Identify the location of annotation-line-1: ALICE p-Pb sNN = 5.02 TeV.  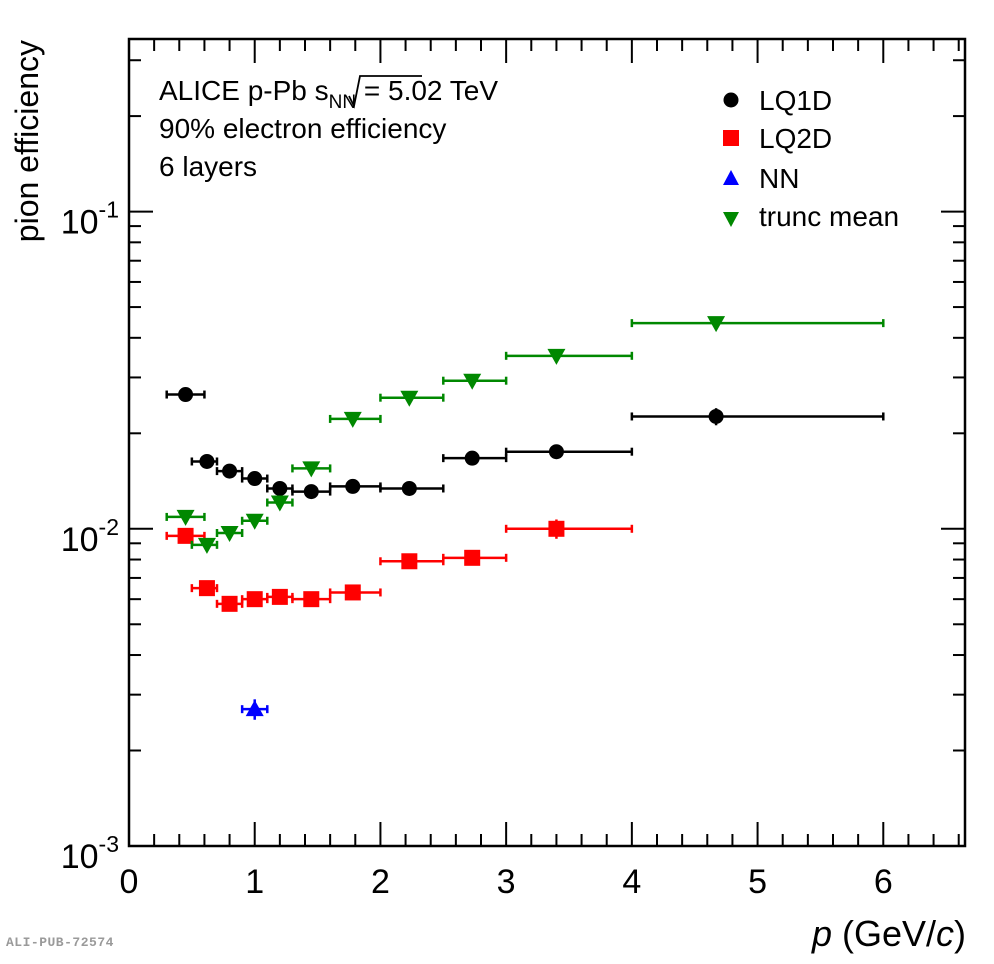
(328, 94).